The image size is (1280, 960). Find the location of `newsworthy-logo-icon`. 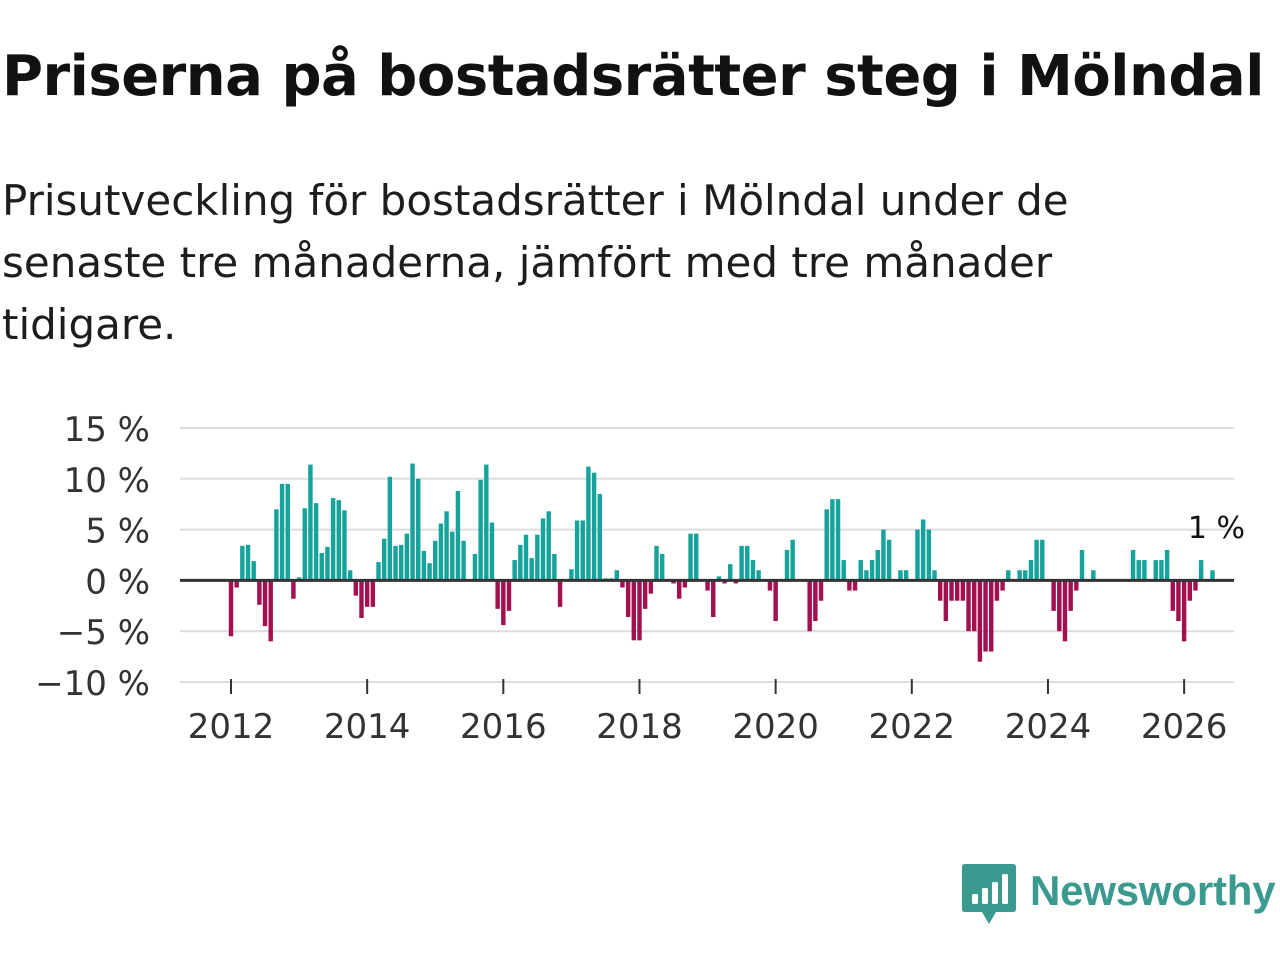

newsworthy-logo-icon is located at coordinates (989, 894).